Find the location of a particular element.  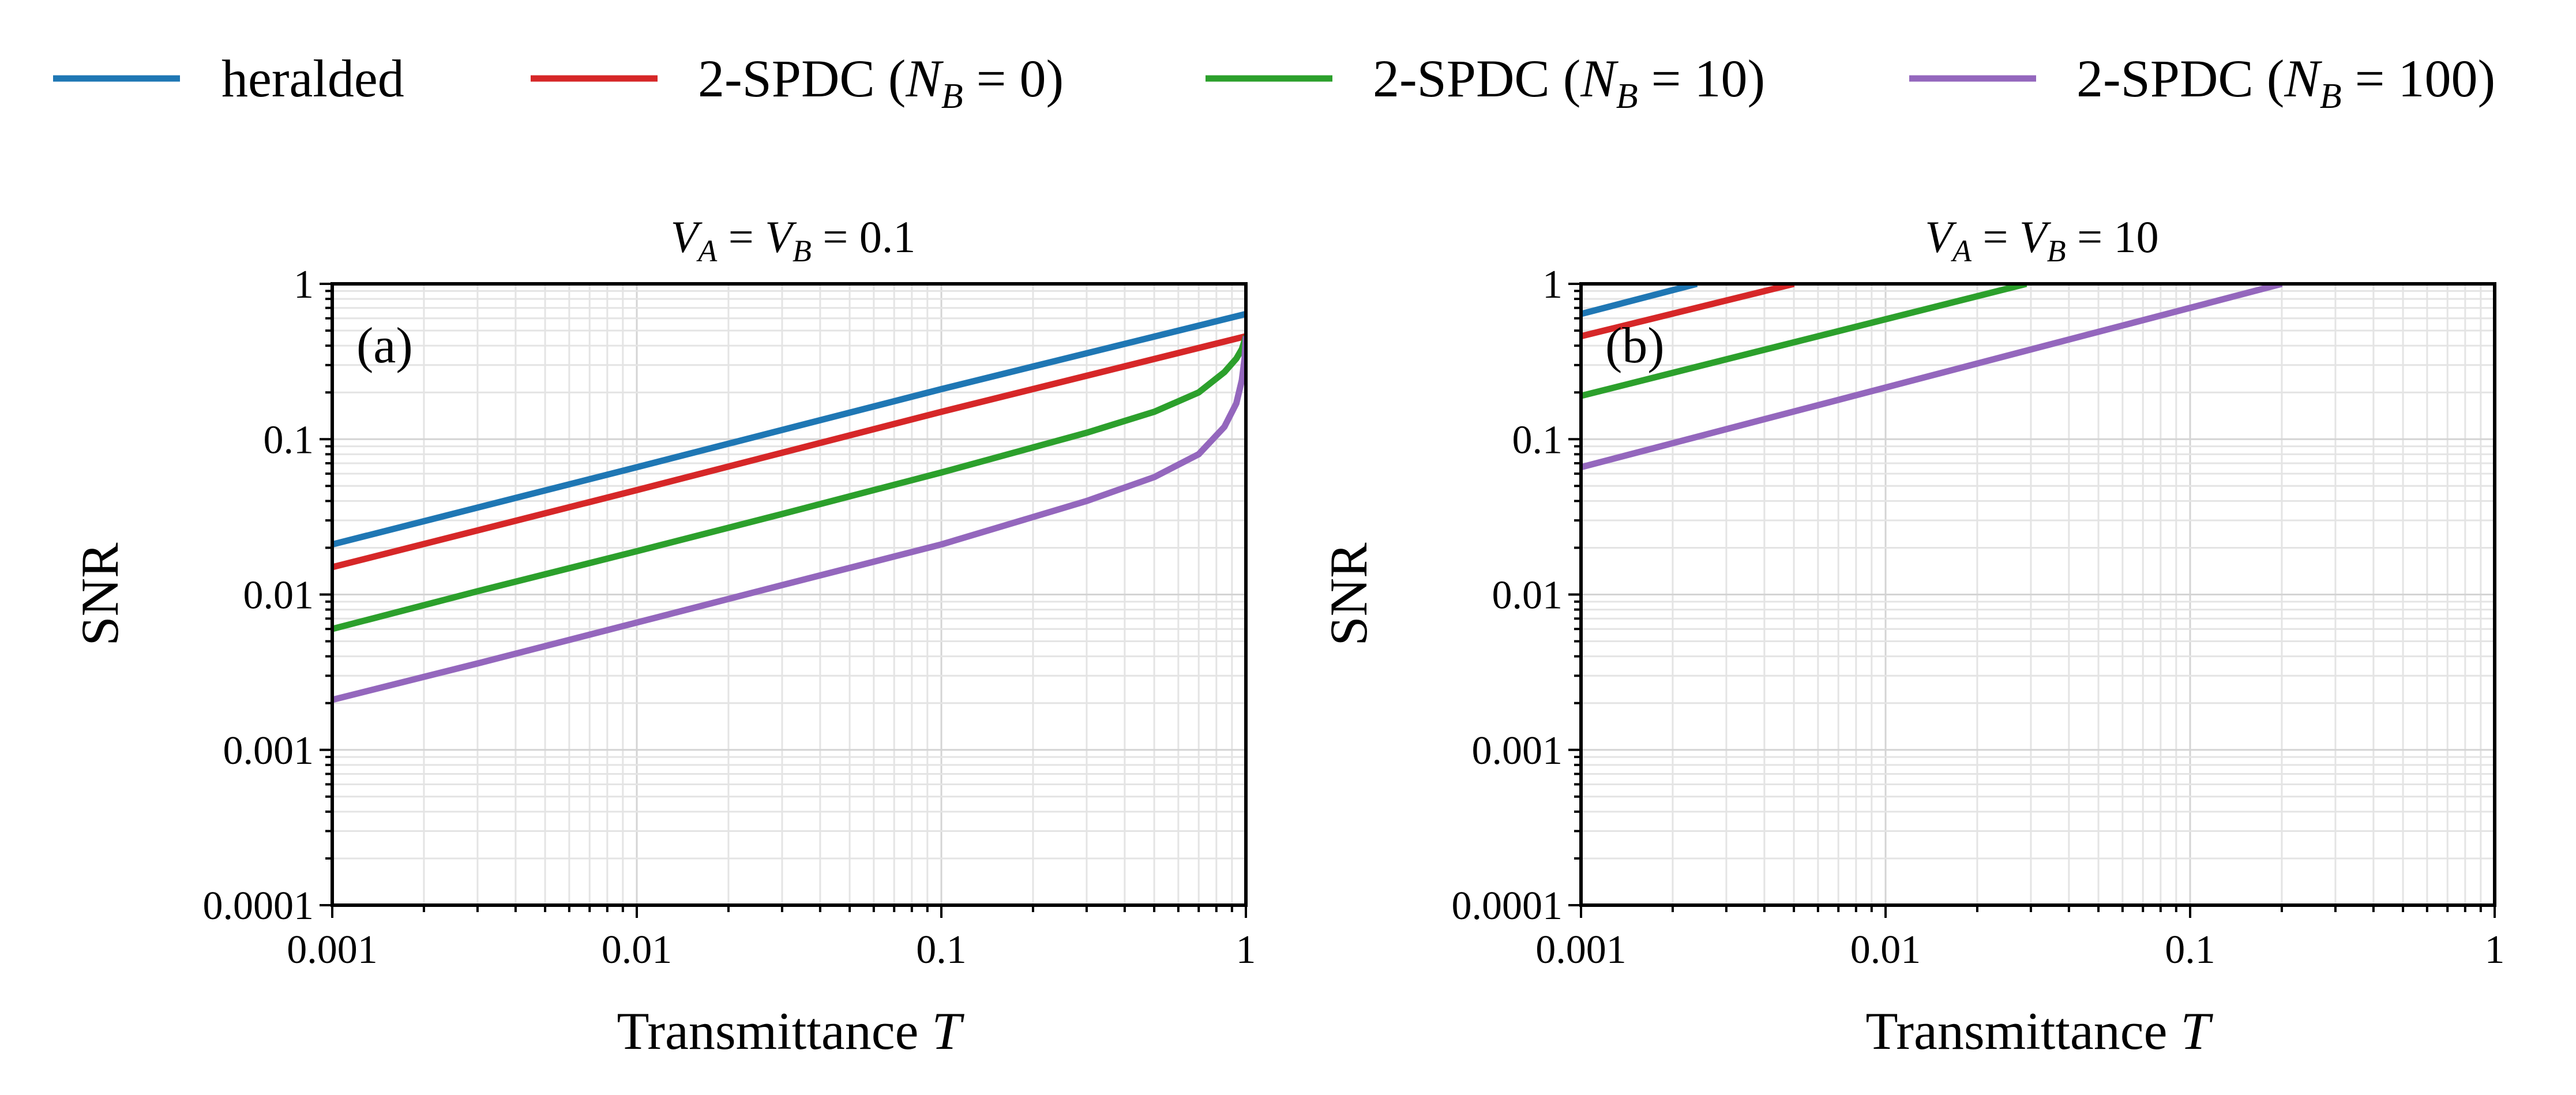

legend-label-nb100: 2-SPDC (NB = 100) is located at coordinates (2285, 82).